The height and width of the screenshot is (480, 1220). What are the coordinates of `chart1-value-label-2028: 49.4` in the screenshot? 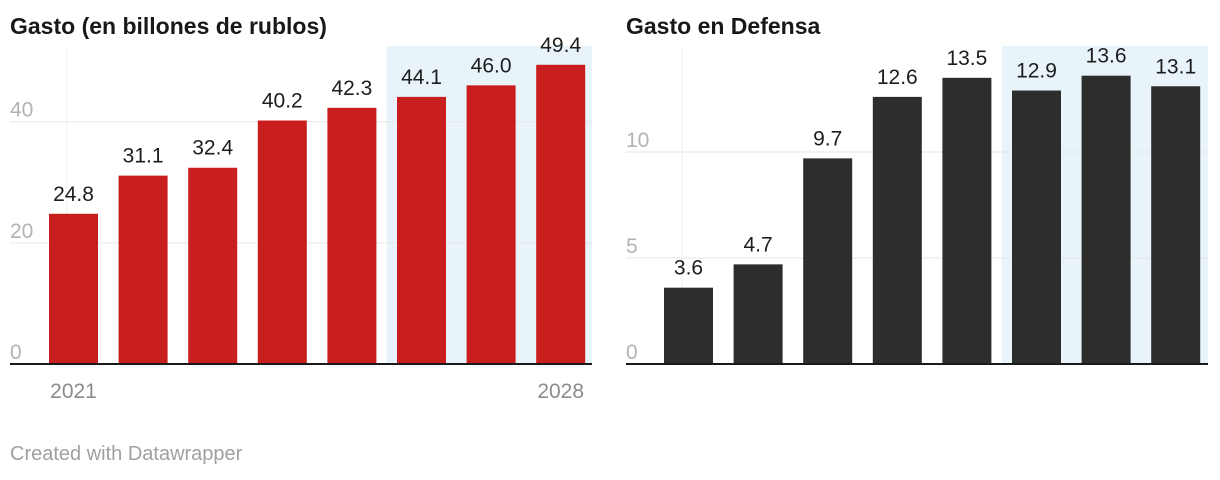 It's located at (560, 45).